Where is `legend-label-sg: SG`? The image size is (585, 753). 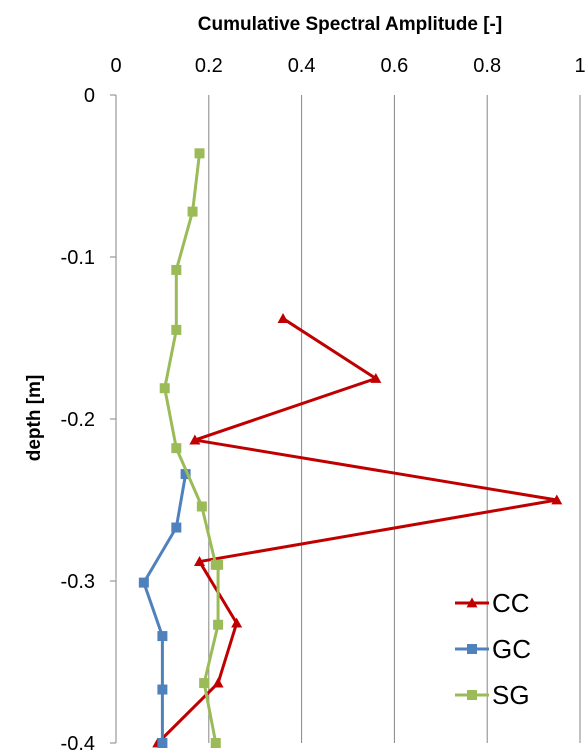
legend-label-sg: SG is located at coordinates (511, 695).